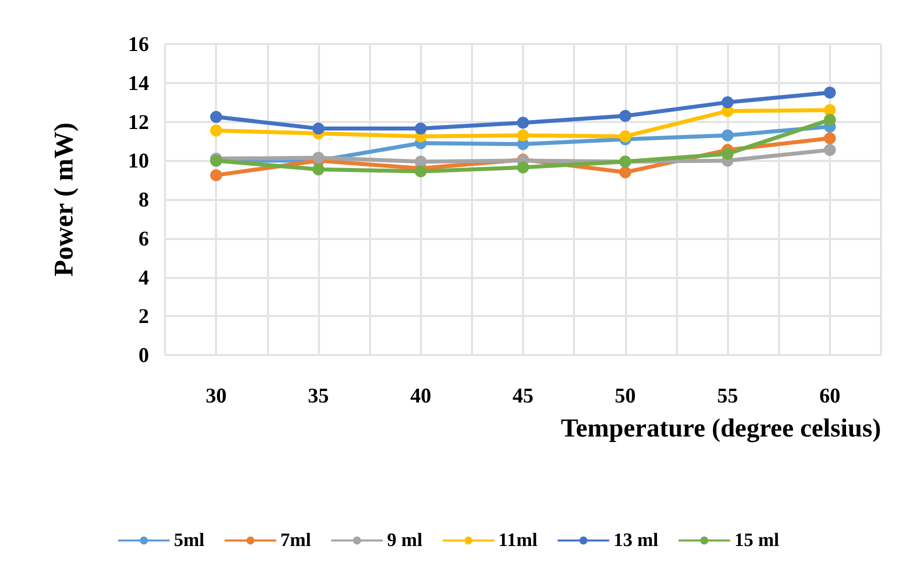 Image resolution: width=897 pixels, height=565 pixels. I want to click on y-tick-label: 14, so click(139, 82).